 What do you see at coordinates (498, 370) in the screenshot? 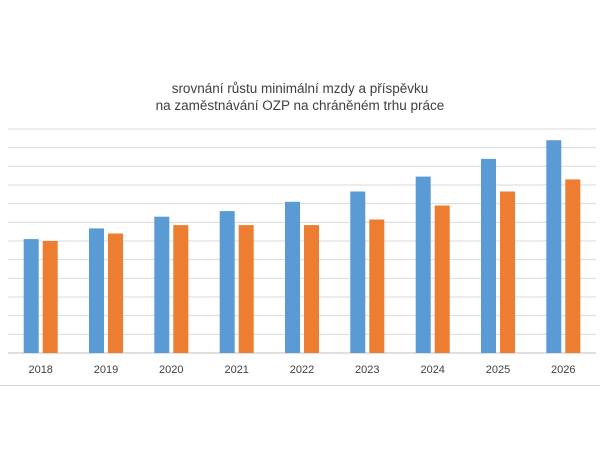
I see `x-tick-label-2025: 2025` at bounding box center [498, 370].